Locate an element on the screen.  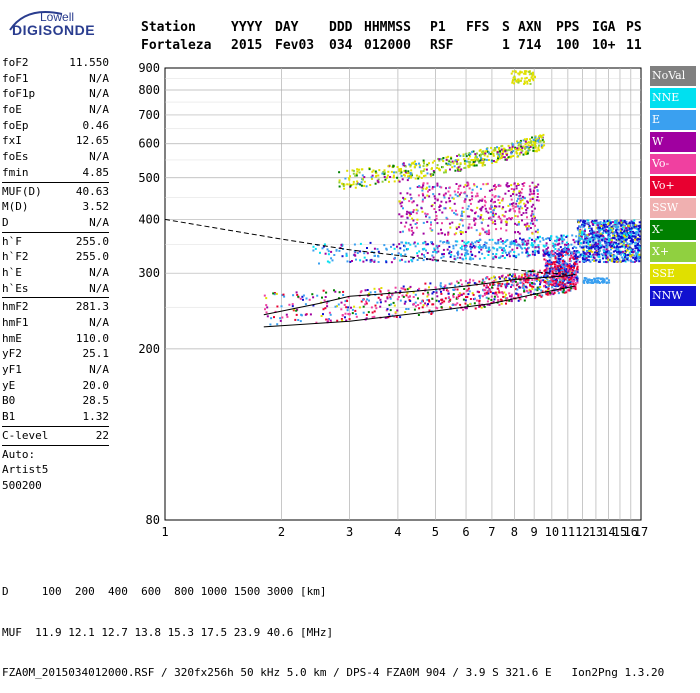
logo-line2: DIGISONDE is located at coordinates (54, 30).